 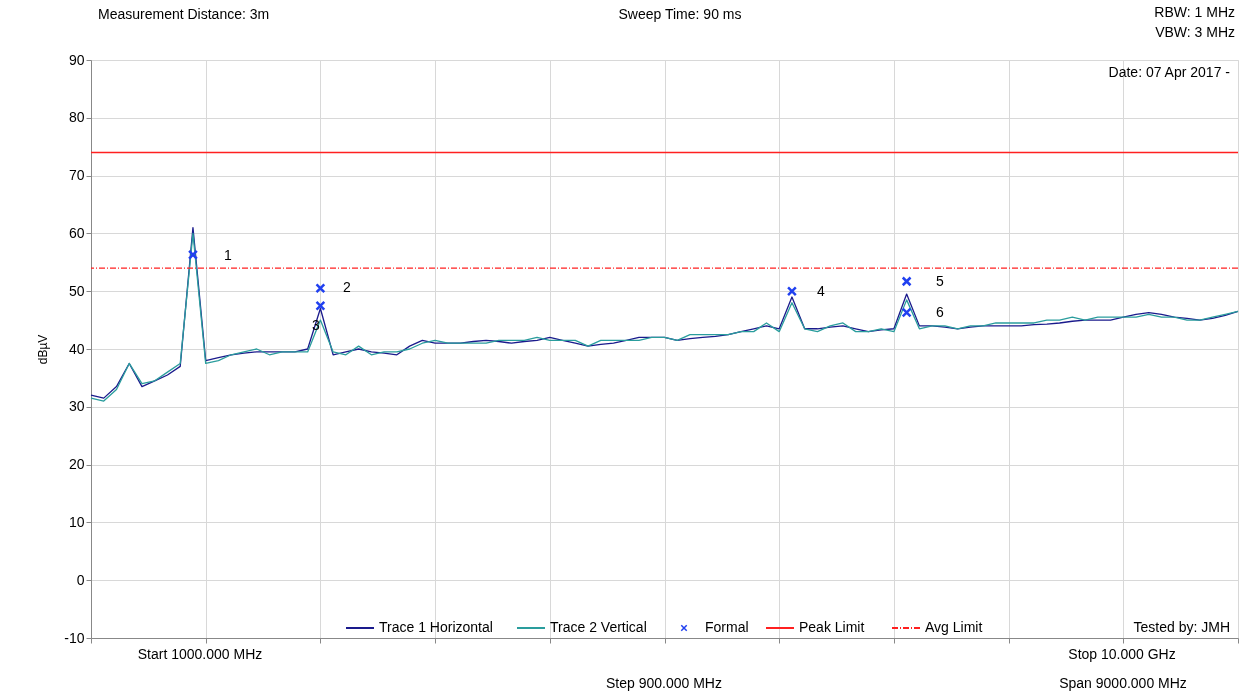 I want to click on legend-label: Formal, so click(x=727, y=627).